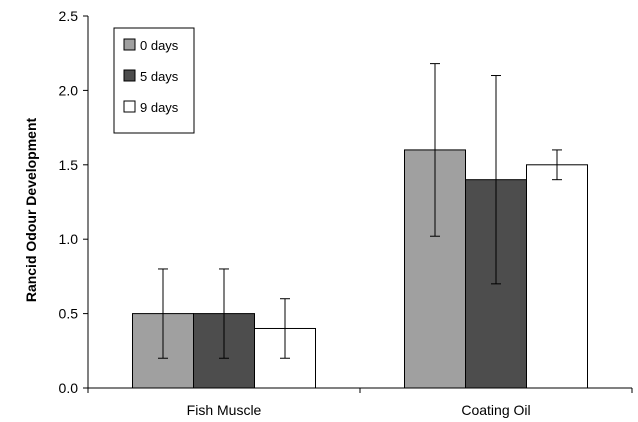 The width and height of the screenshot is (638, 422). Describe the element at coordinates (69, 165) in the screenshot. I see `y-tick-label: 1.5` at that location.